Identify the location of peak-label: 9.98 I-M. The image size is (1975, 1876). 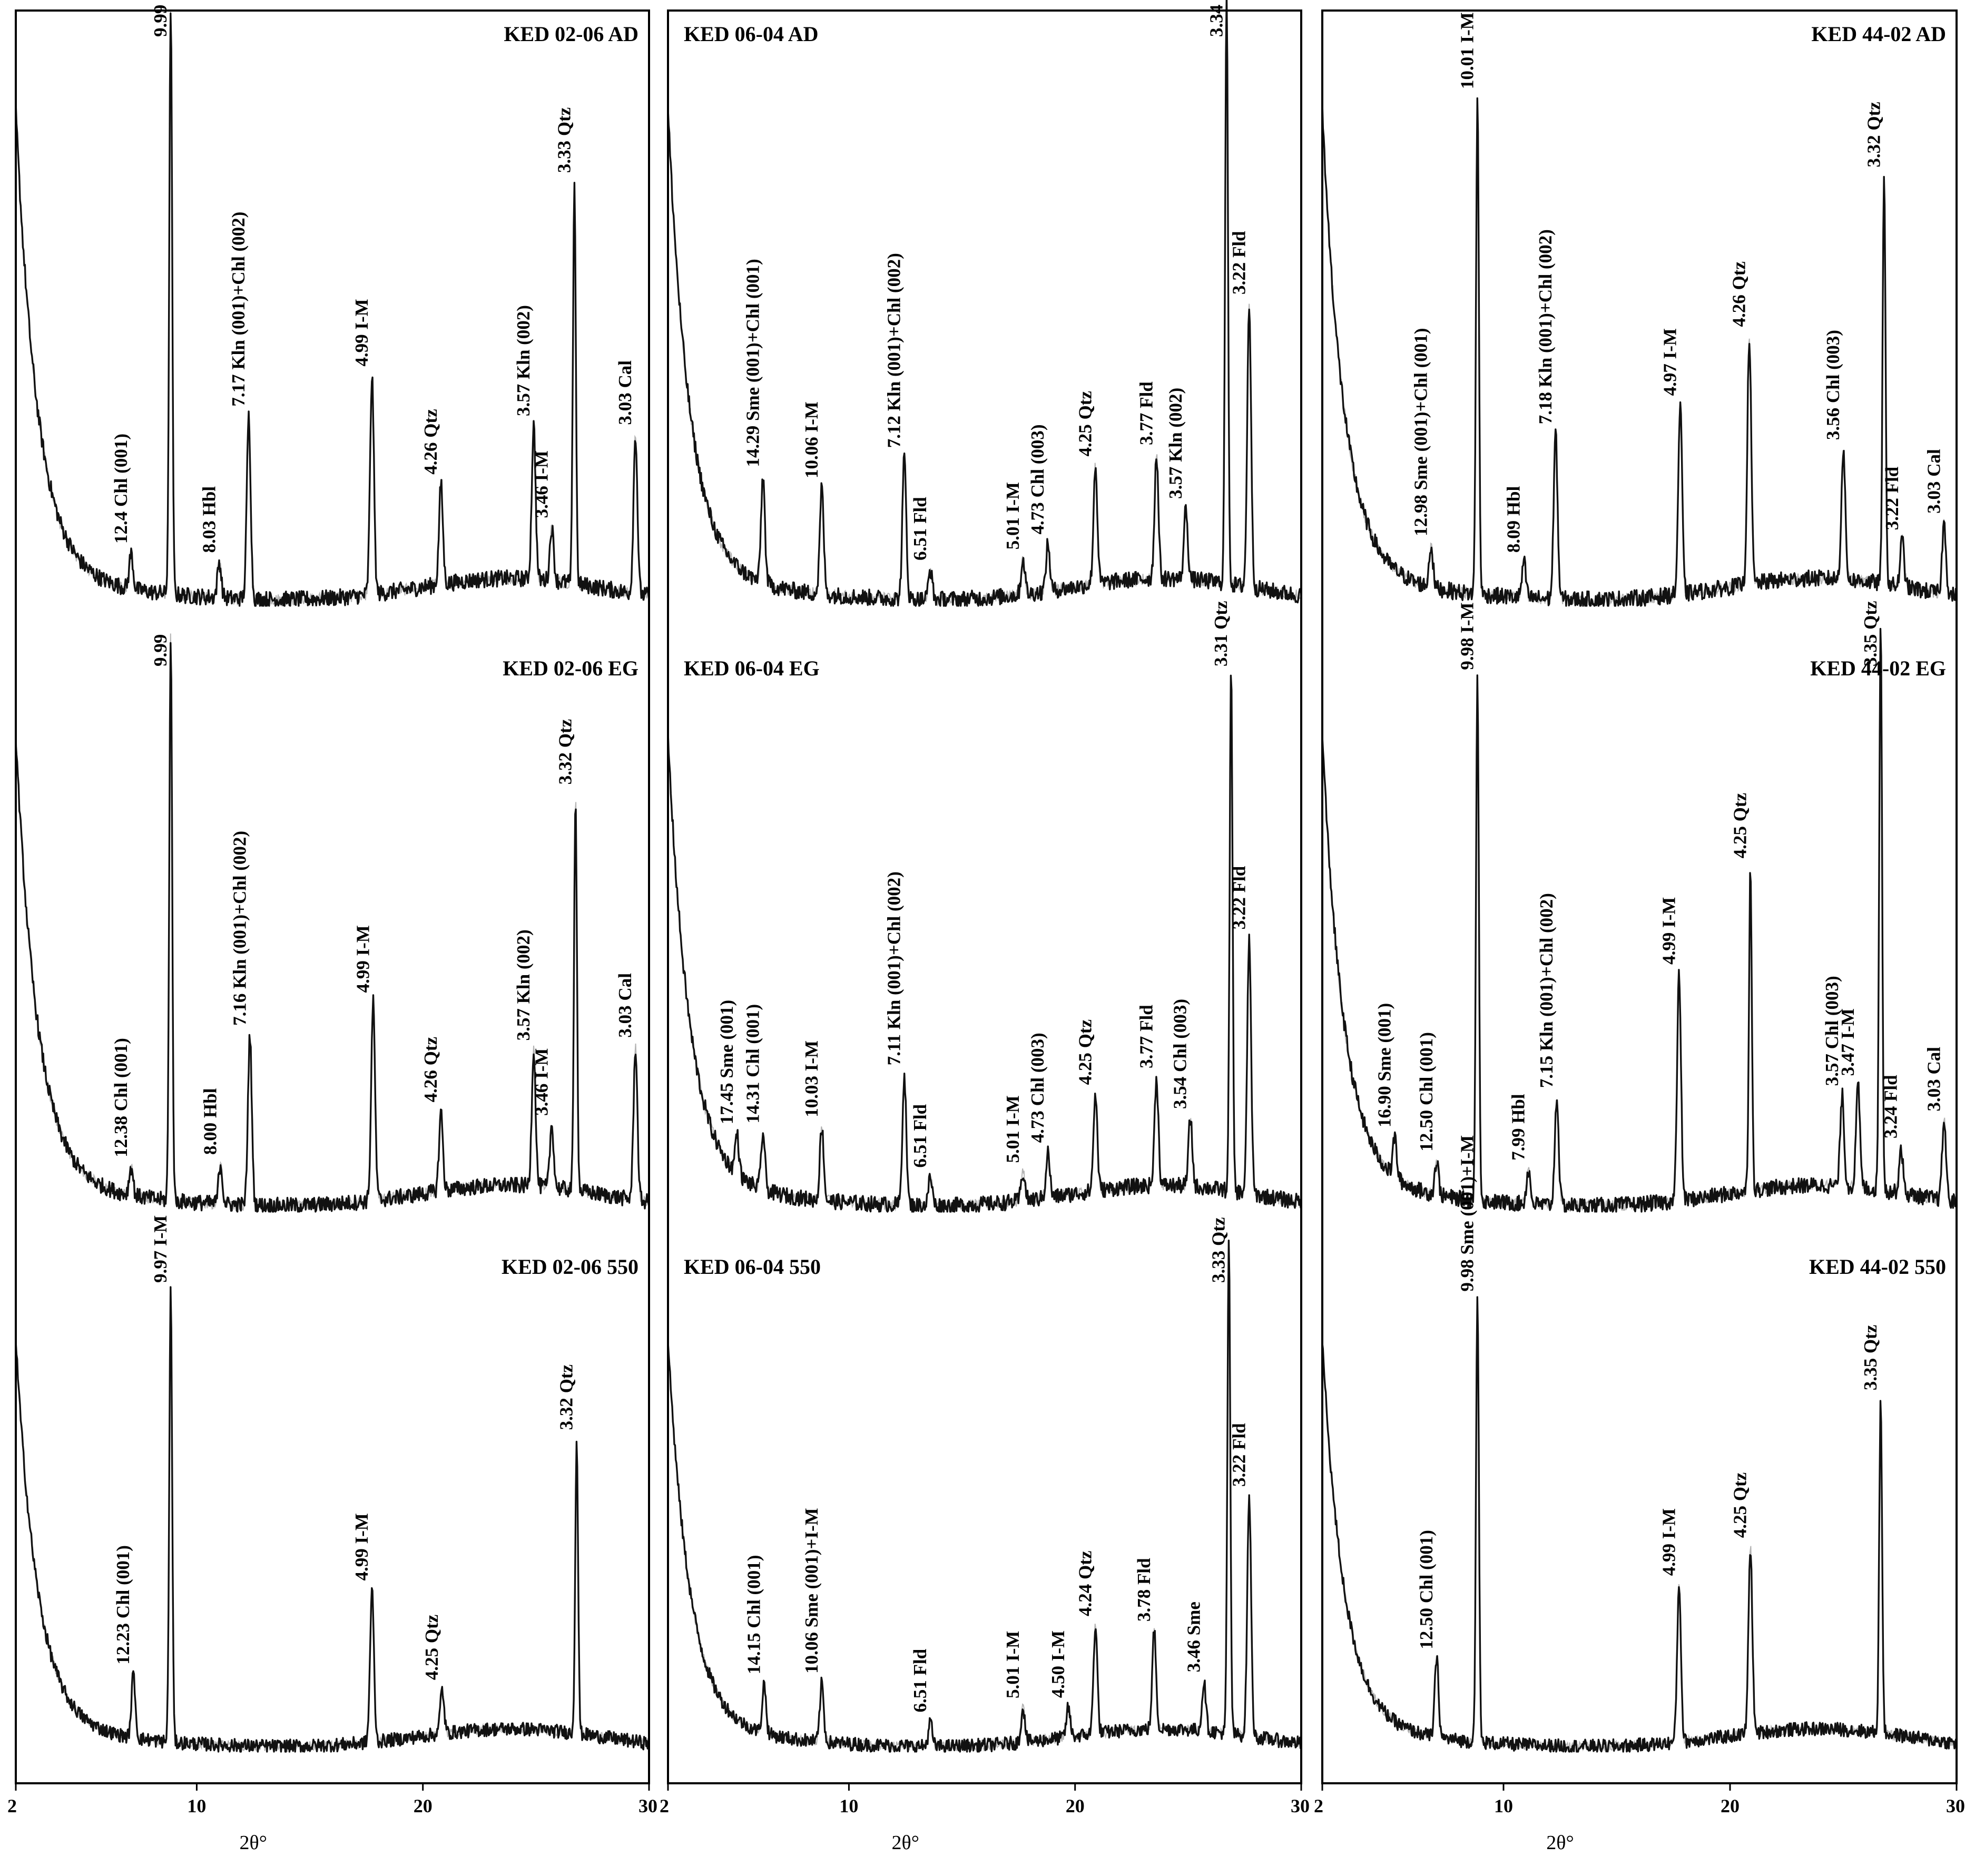
(1467, 636).